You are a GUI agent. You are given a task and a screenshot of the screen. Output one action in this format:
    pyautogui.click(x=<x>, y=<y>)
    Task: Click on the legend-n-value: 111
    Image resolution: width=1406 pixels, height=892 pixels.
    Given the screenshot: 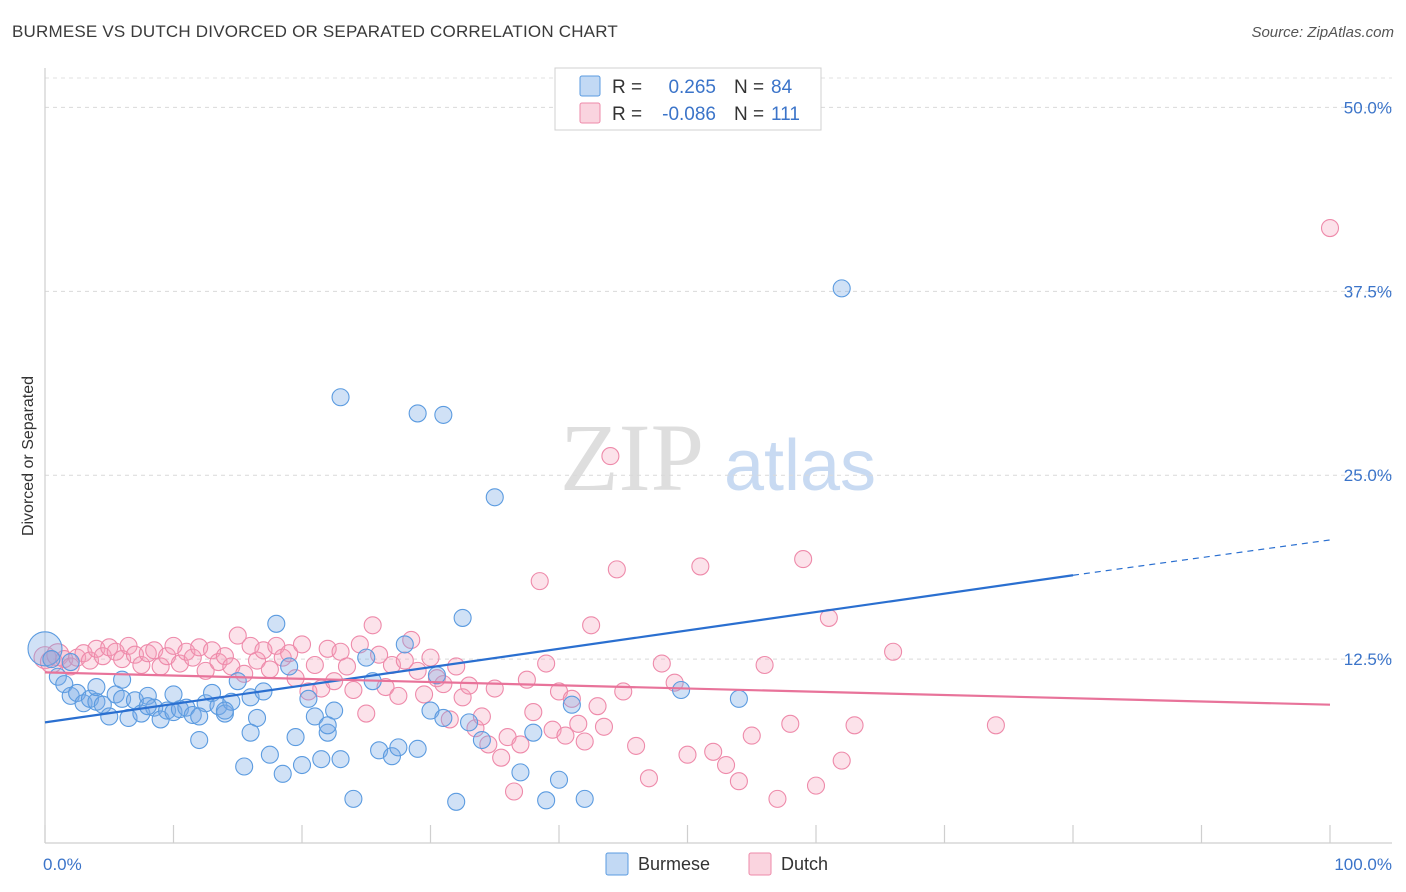 What is the action you would take?
    pyautogui.click(x=785, y=114)
    